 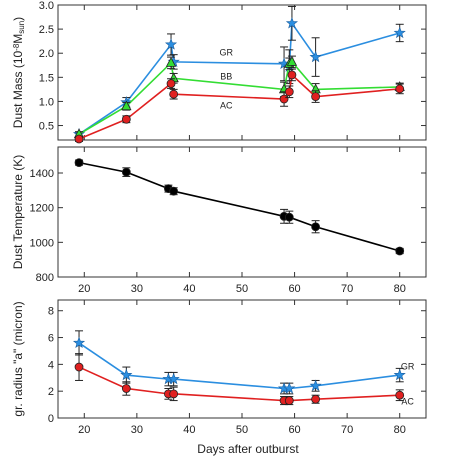 I want to click on y-axis-label: Dust Mass (10-8Msun), so click(x=18, y=72).